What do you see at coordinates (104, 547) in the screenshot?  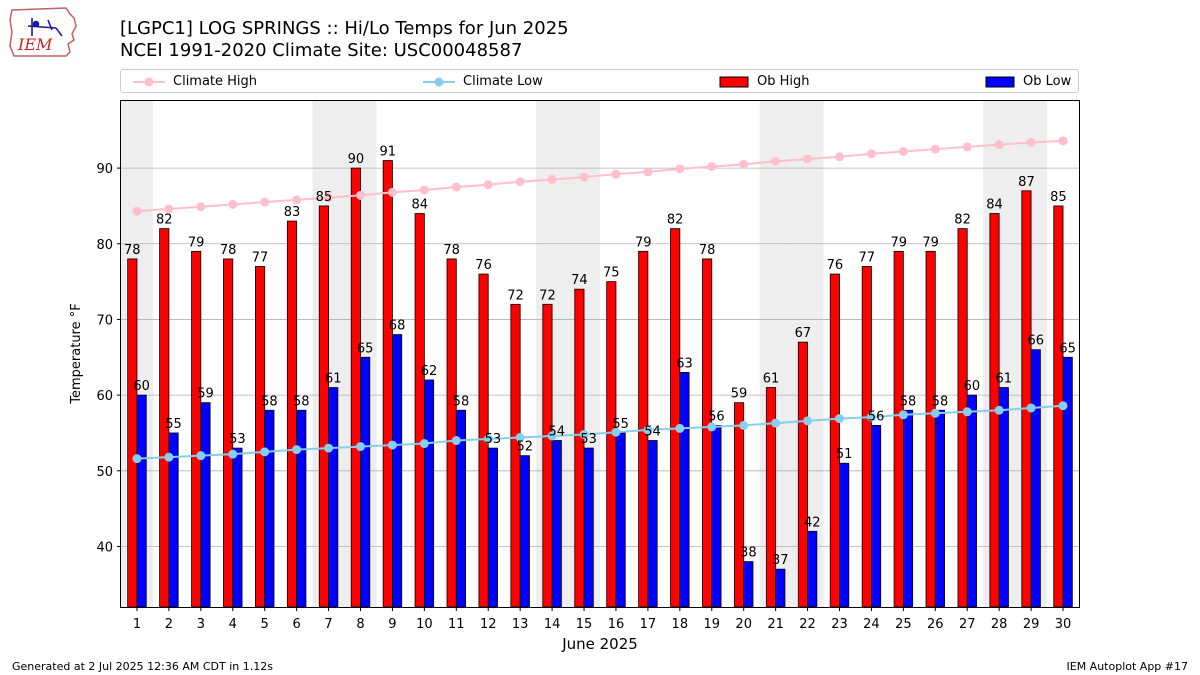 I see `y-tick-label: 40` at bounding box center [104, 547].